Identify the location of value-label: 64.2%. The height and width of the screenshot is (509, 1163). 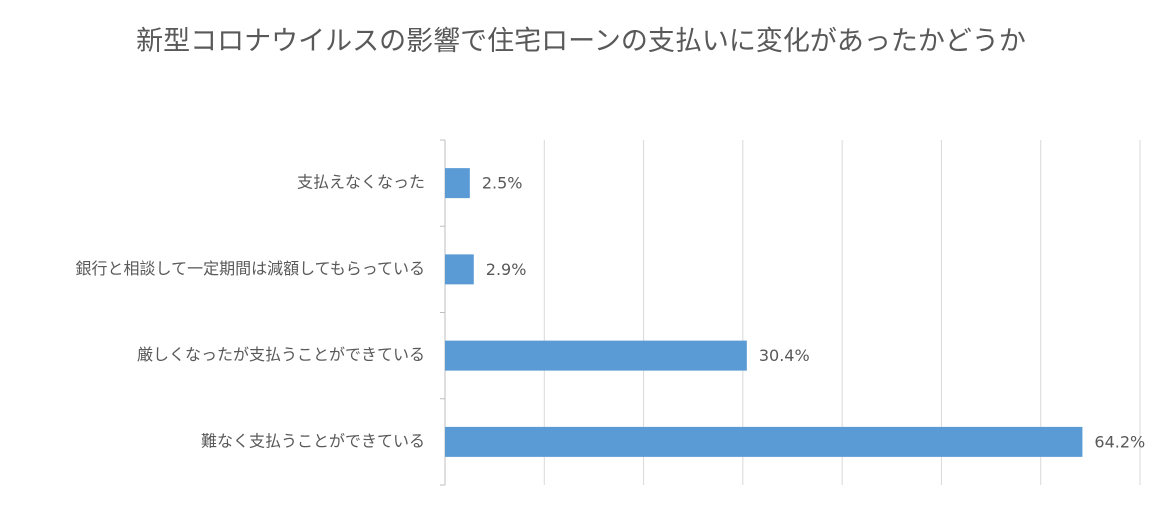
(1119, 441).